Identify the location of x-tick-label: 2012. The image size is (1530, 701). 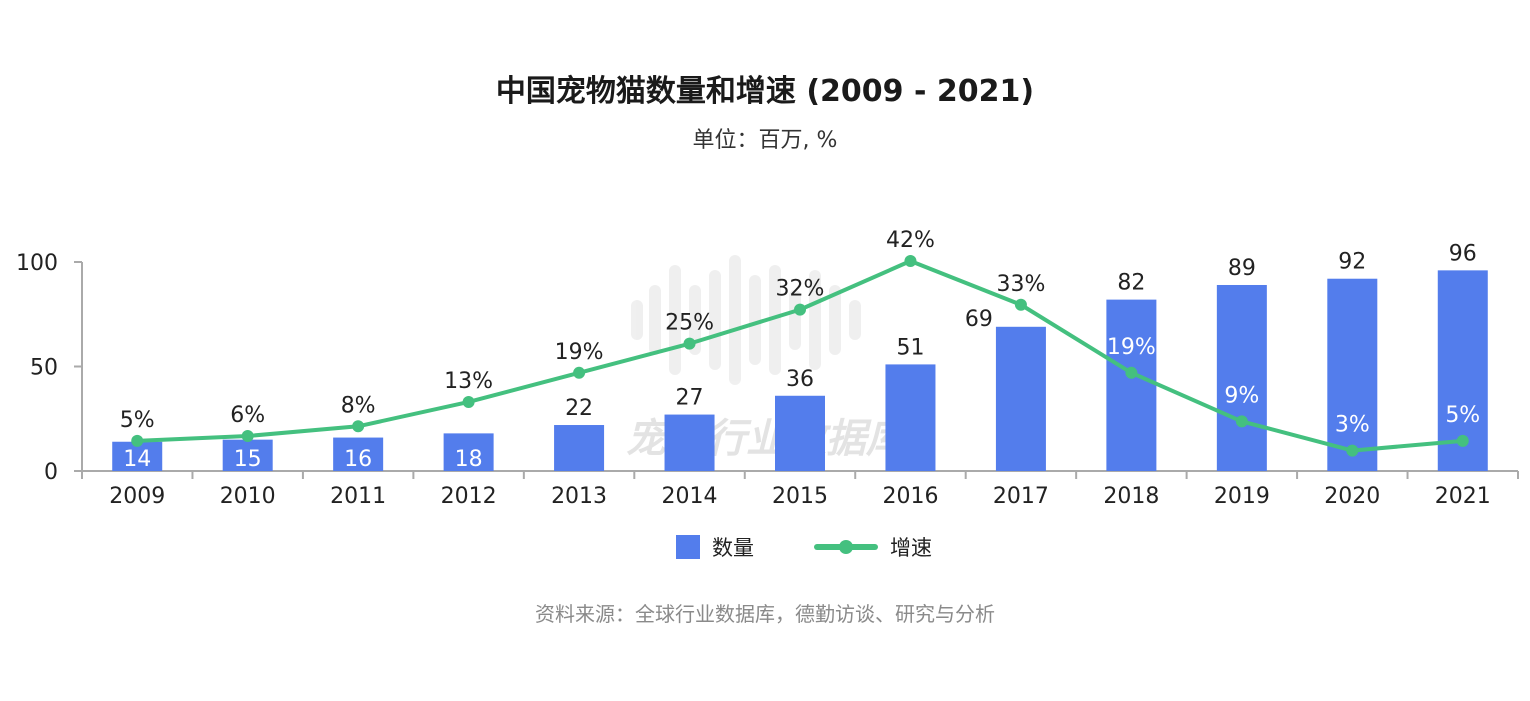
(469, 496).